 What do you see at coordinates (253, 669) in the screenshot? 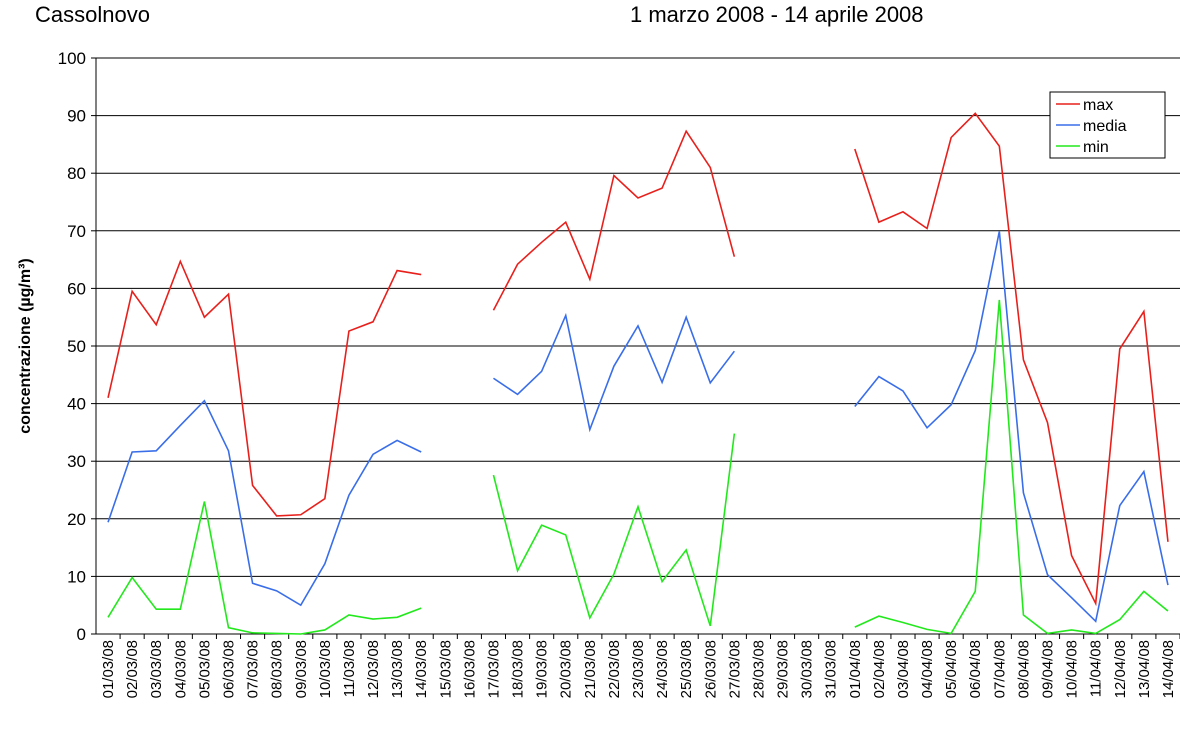
I see `x-tick-label: 07/03/08` at bounding box center [253, 669].